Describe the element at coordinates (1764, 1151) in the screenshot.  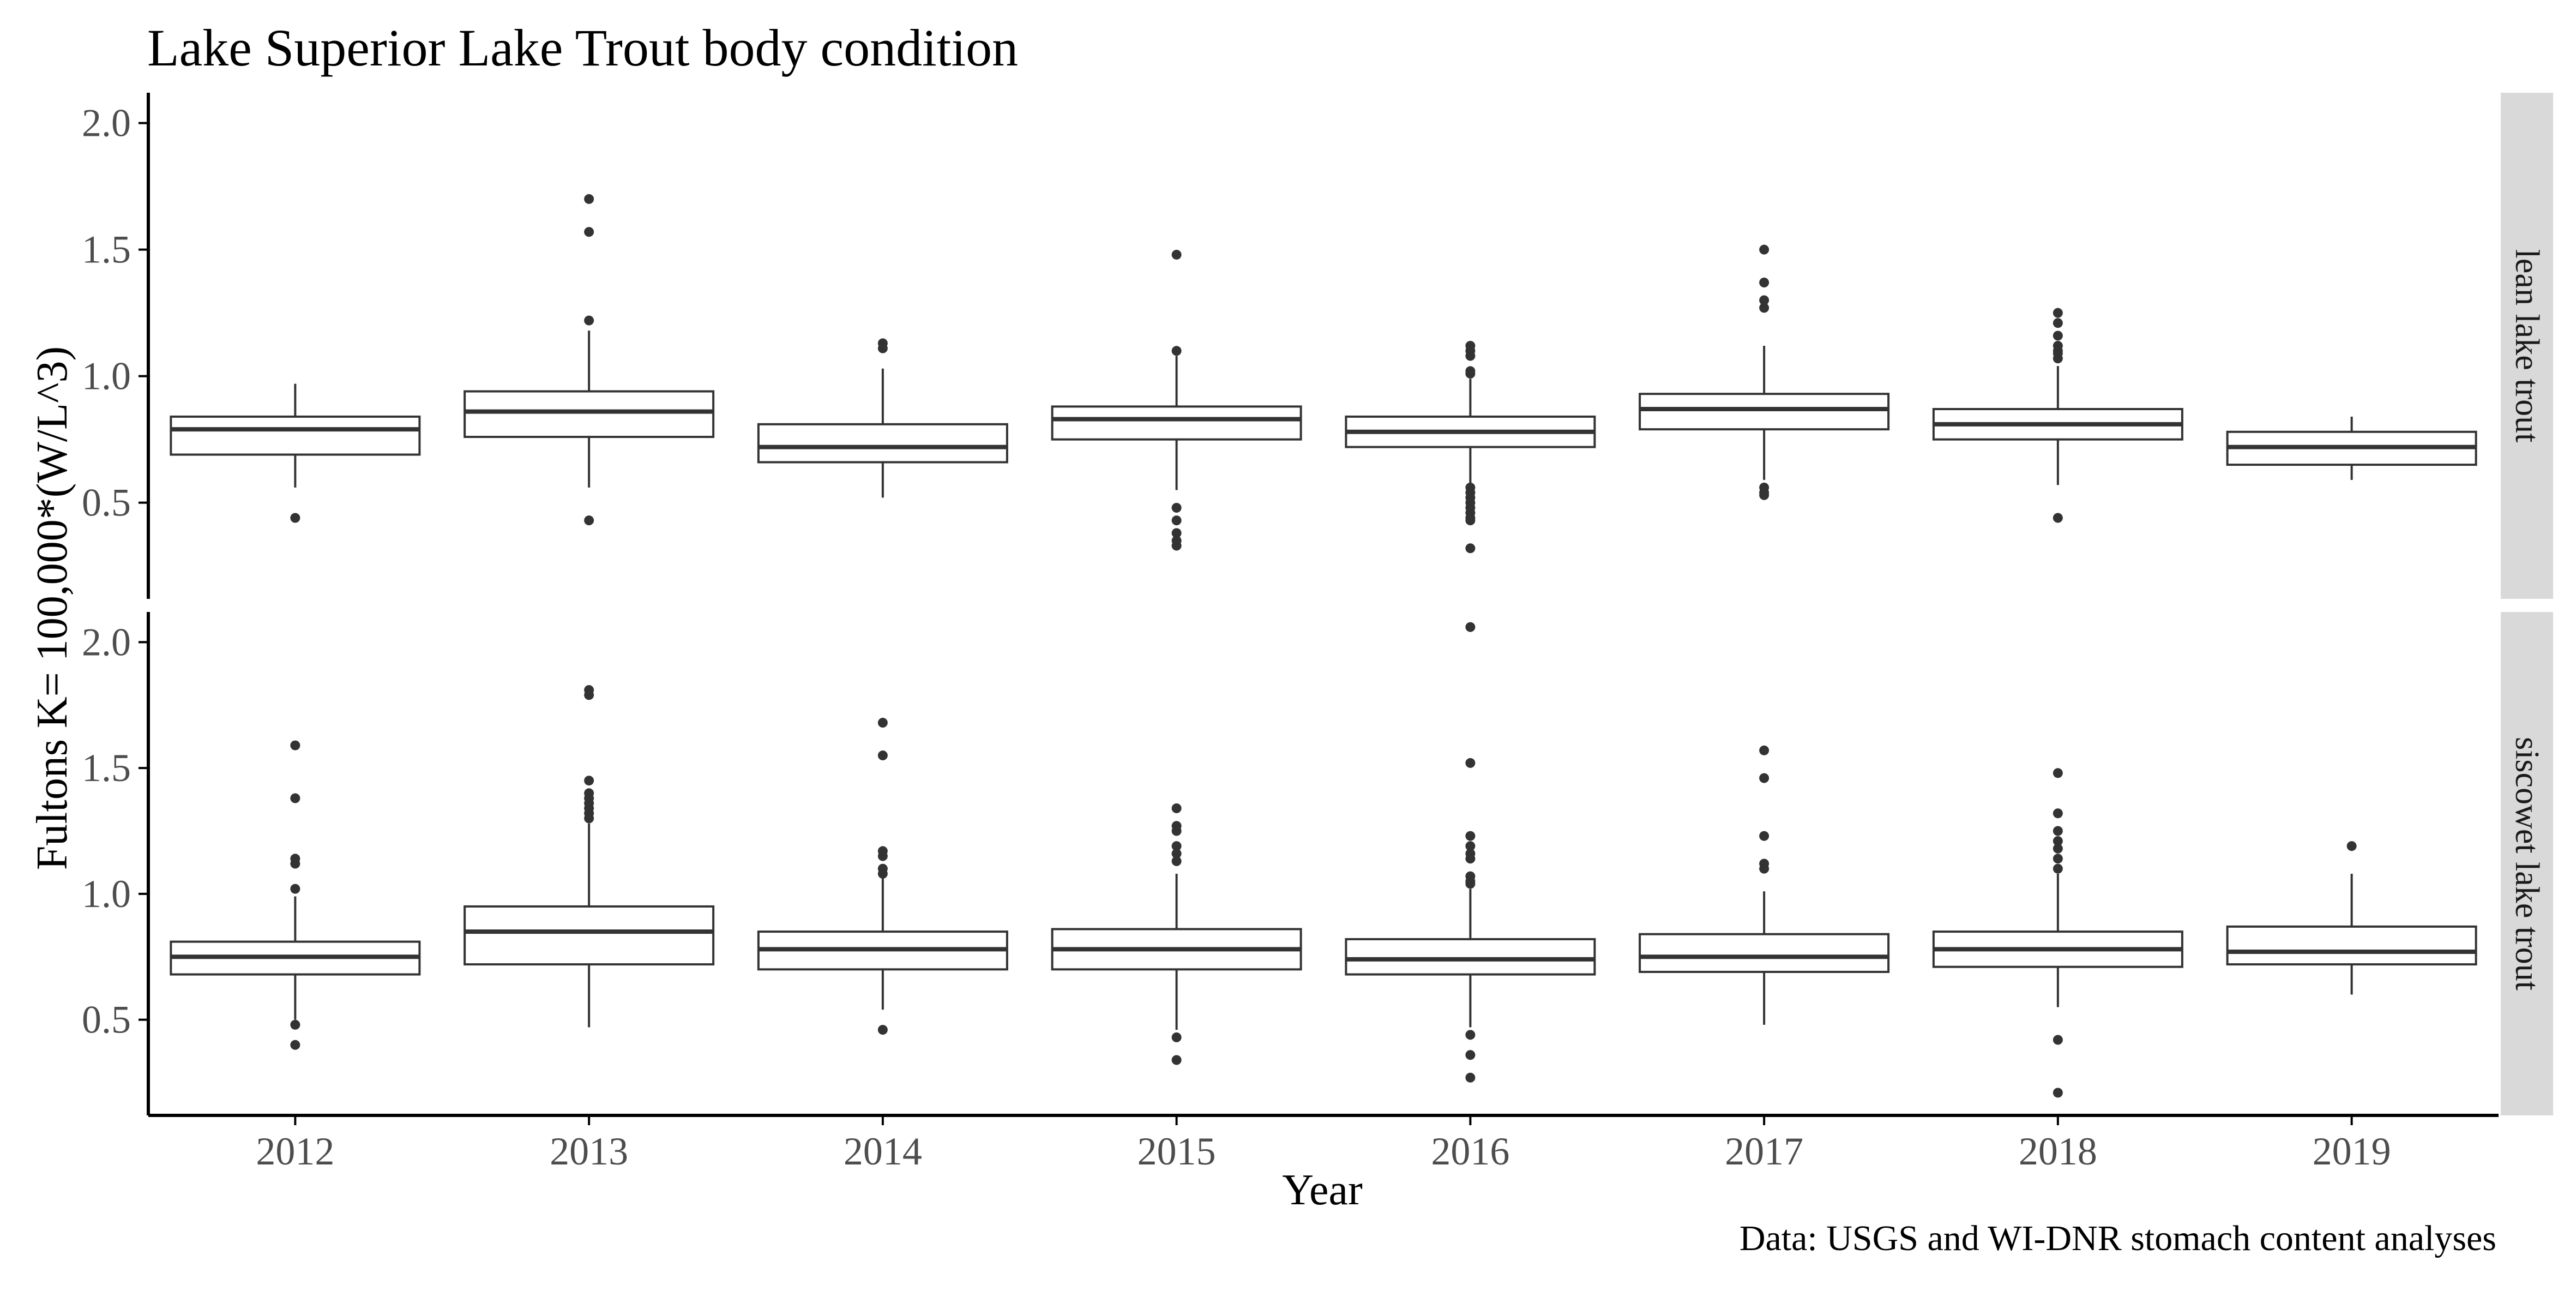
I see `x-tick-label: 2017` at that location.